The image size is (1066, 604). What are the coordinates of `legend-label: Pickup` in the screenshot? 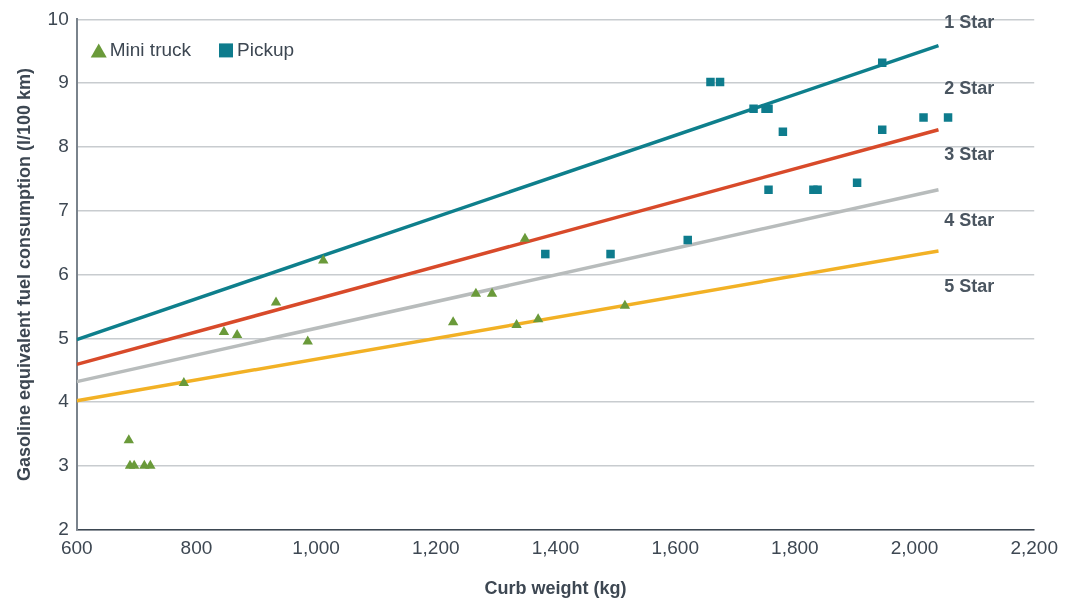 It's located at (266, 49).